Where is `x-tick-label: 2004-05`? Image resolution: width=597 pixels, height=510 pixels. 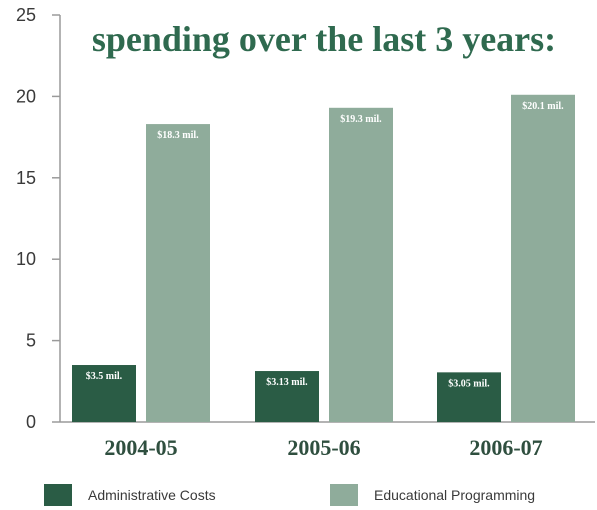
x-tick-label: 2004-05 is located at coordinates (140, 447).